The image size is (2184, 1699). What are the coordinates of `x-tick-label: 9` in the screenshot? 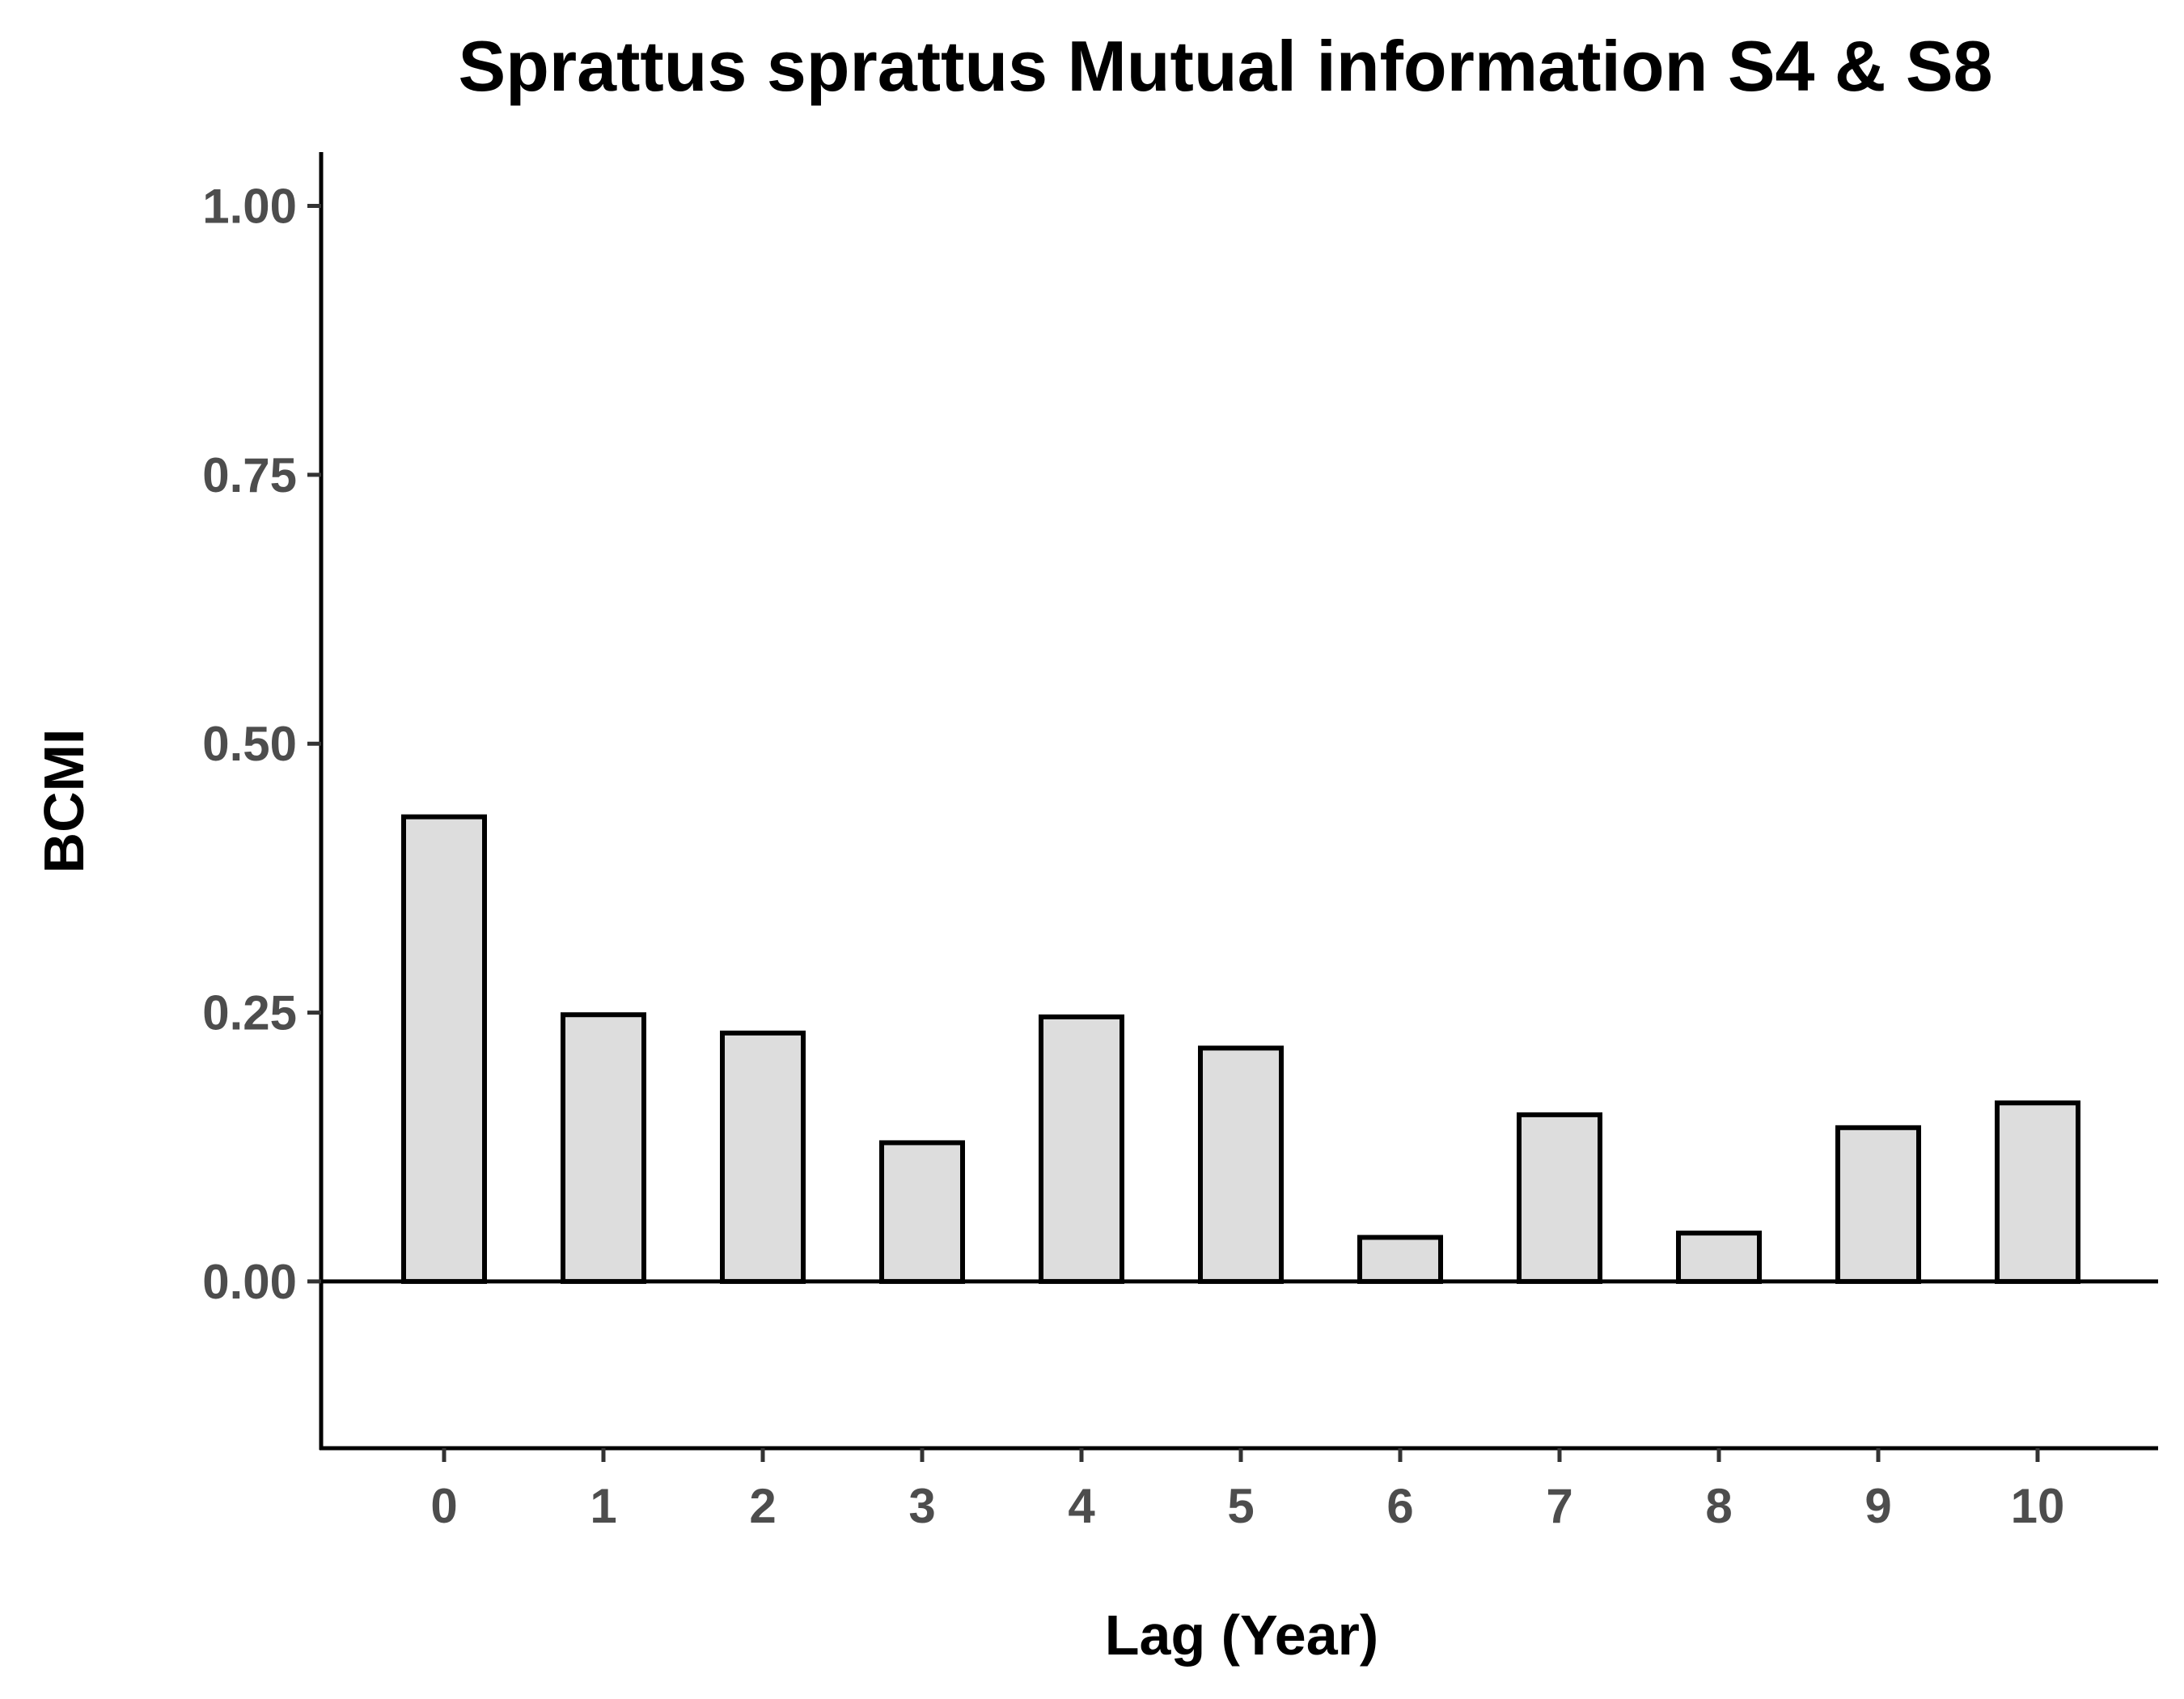 It's located at (1877, 1506).